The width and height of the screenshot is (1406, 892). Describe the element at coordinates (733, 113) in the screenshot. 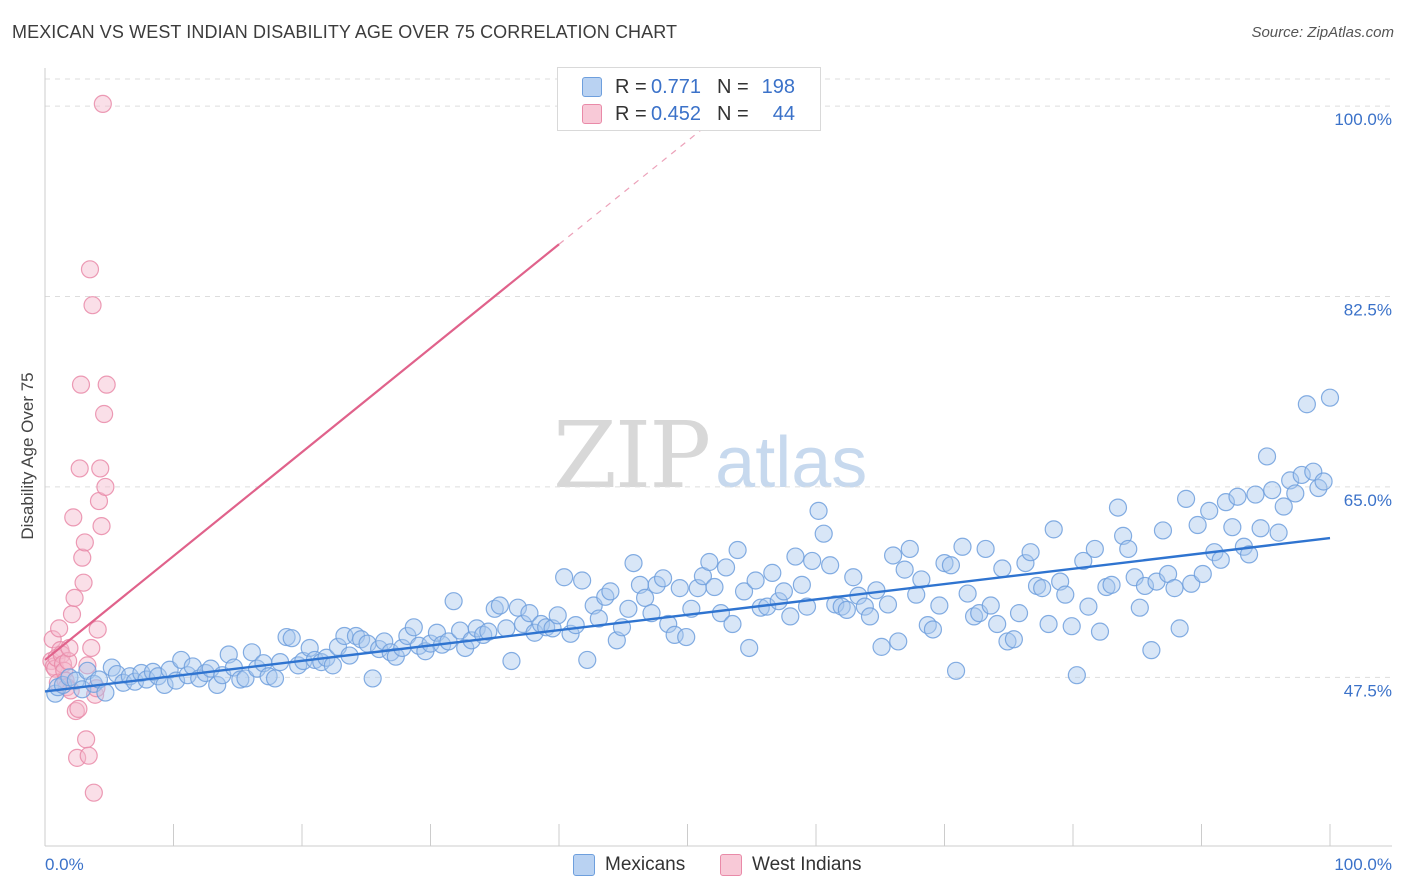

I see `west-indians-n-label: N =` at that location.